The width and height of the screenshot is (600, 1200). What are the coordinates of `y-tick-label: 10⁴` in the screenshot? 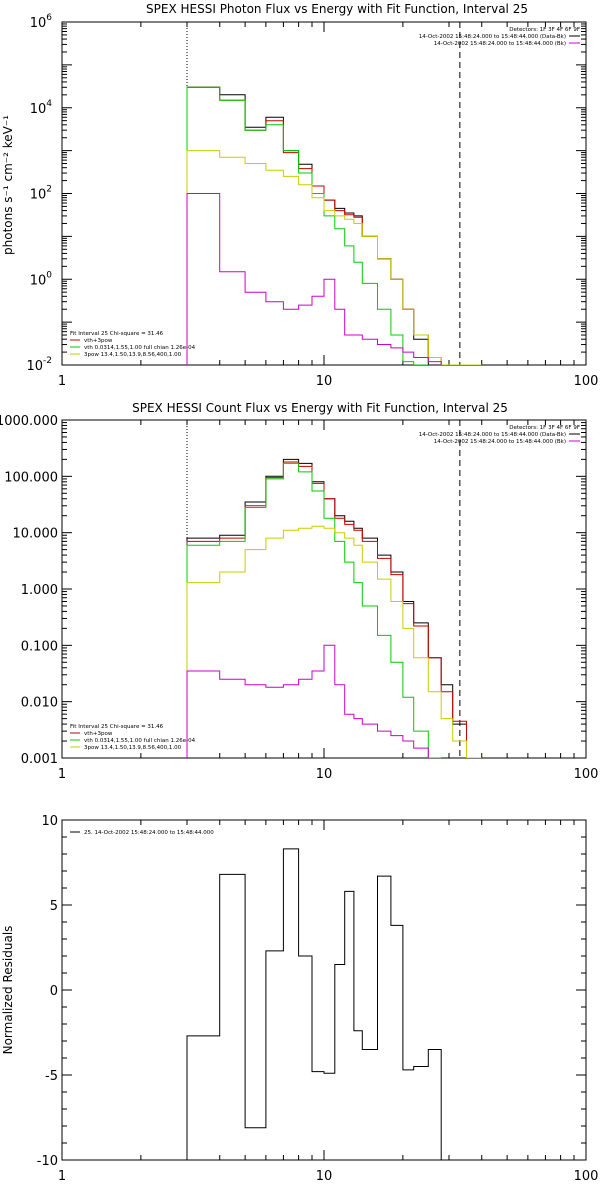 It's located at (41, 108).